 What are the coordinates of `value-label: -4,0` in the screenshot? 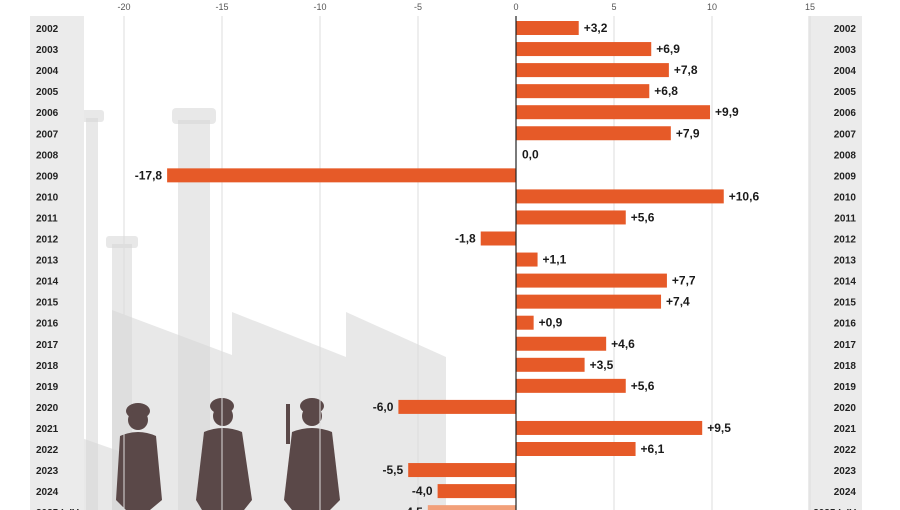 It's located at (422, 491).